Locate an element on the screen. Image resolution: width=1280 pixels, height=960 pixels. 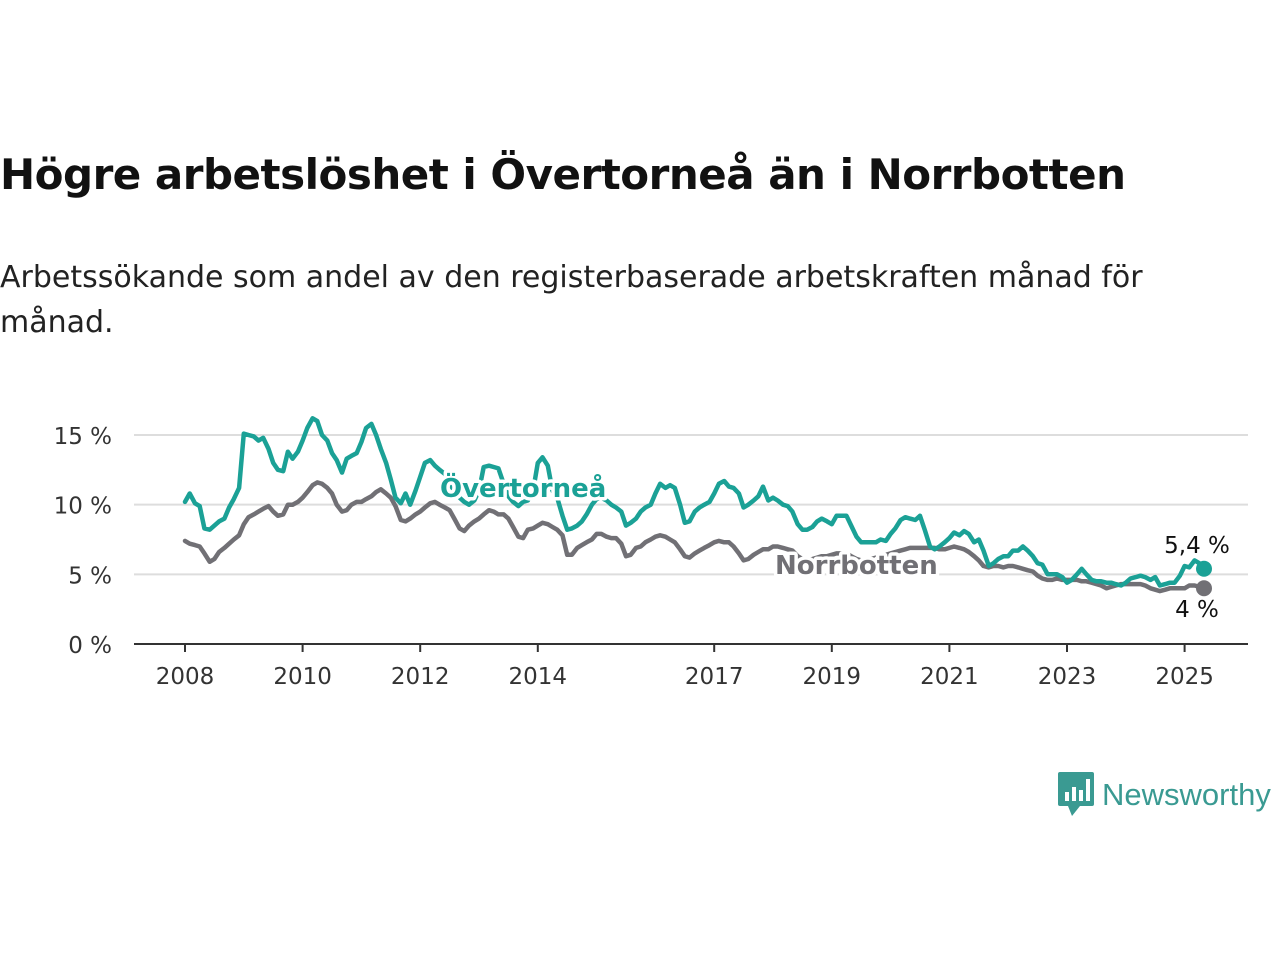
series-label-overtornea-text: Övertorneå is located at coordinates (523, 487).